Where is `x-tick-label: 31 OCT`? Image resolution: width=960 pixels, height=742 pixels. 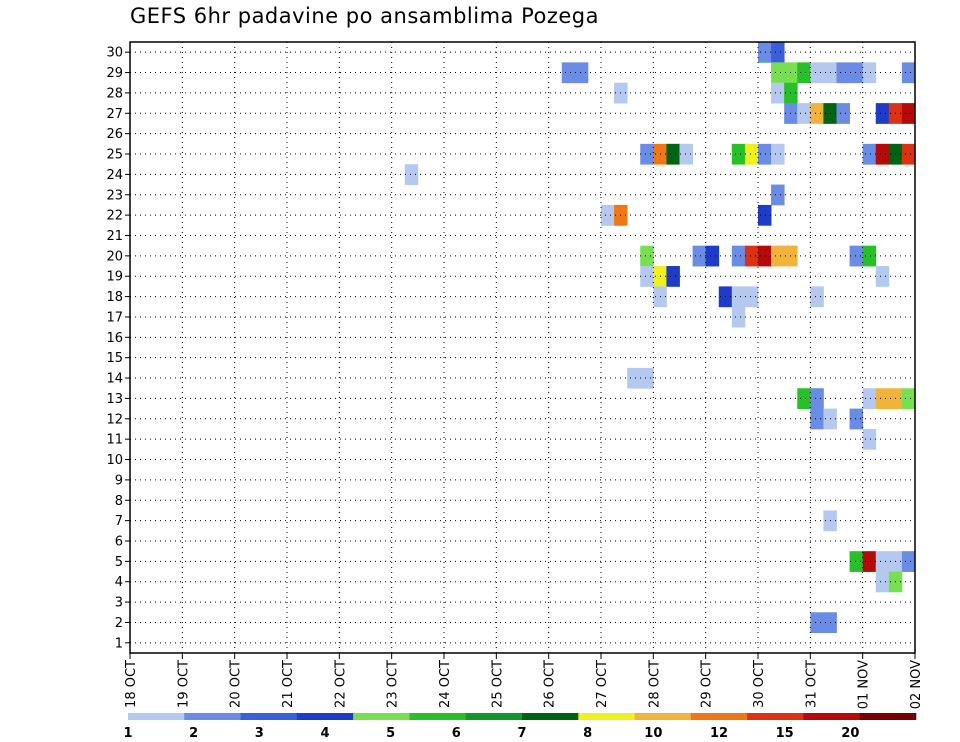 x-tick-label: 31 OCT is located at coordinates (811, 684).